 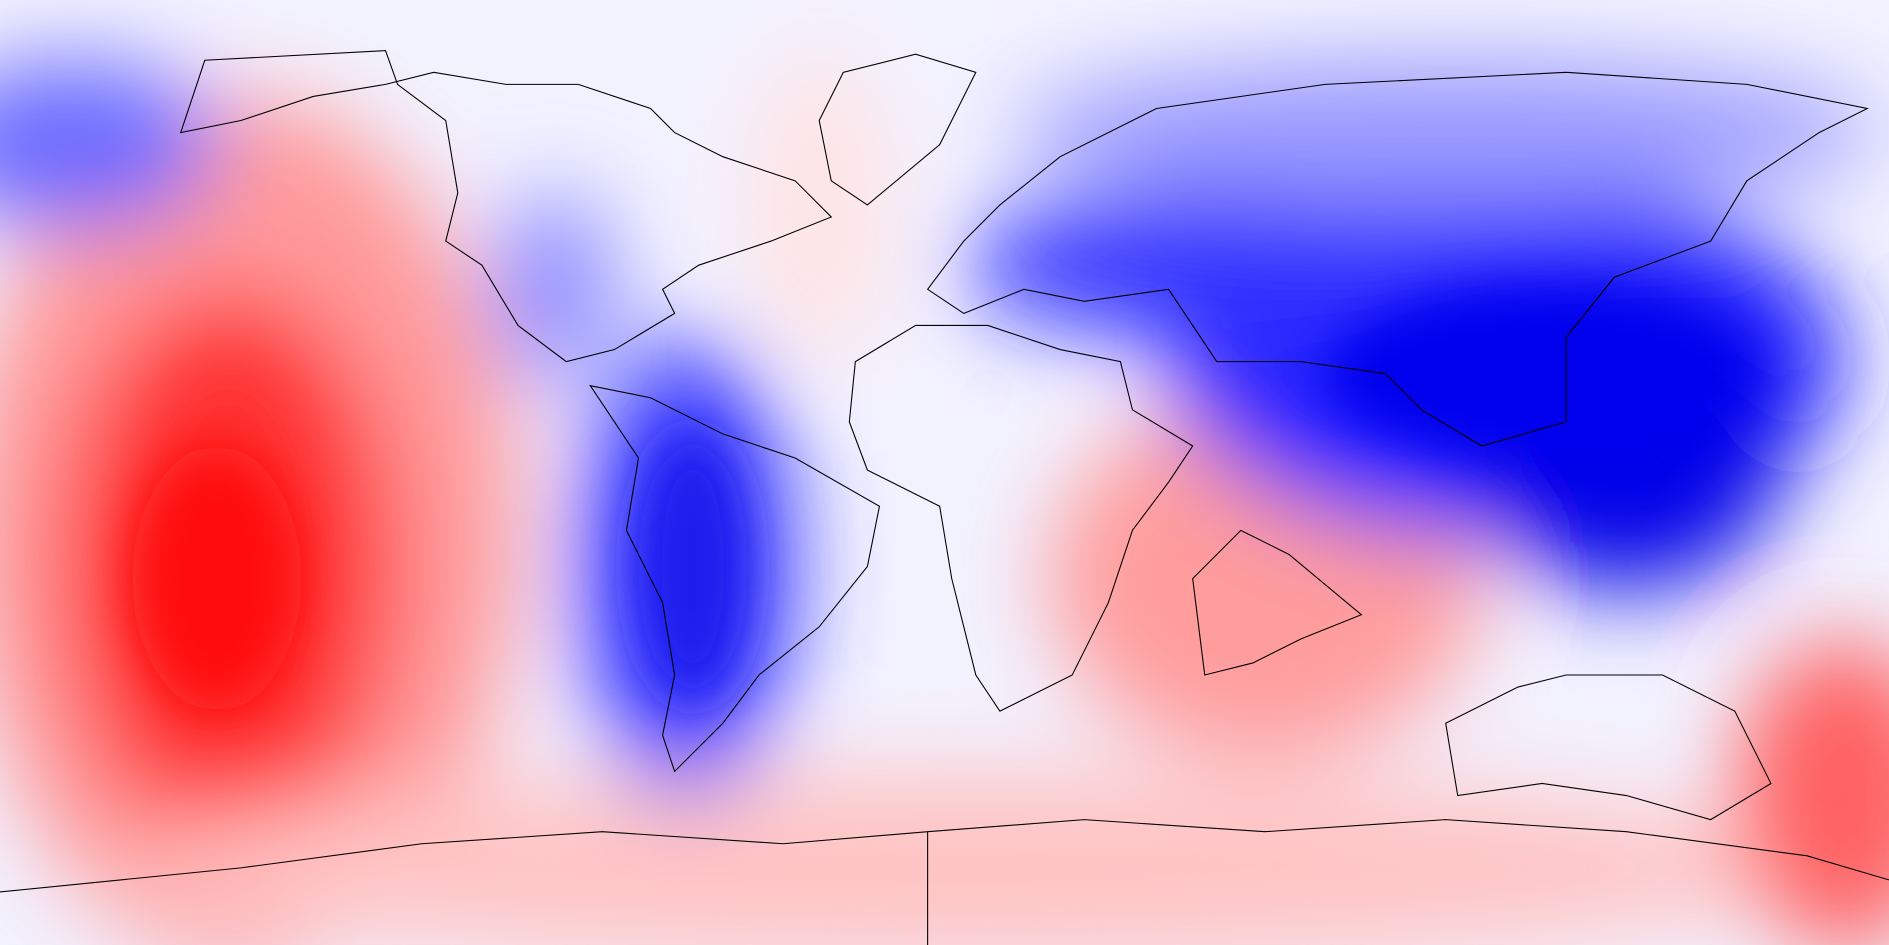 I want to click on greenland, so click(x=897, y=129).